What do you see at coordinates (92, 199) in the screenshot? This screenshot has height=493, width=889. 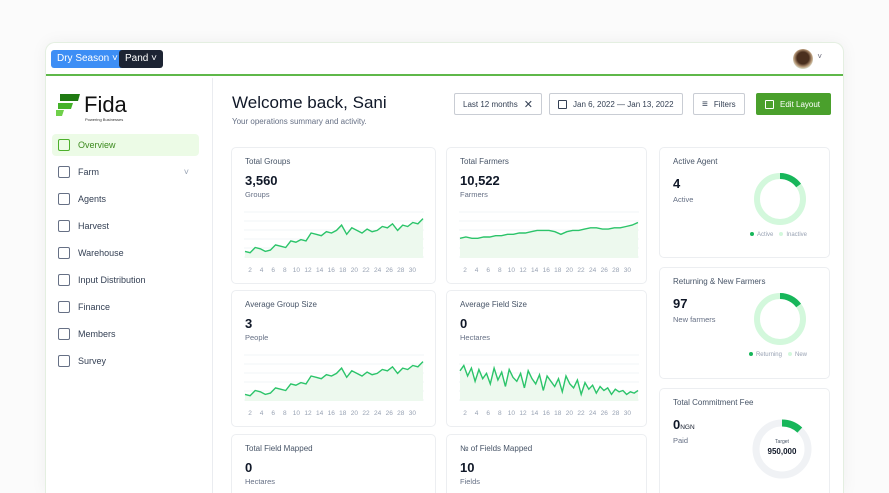 I see `sidebar-item-label: Agents` at bounding box center [92, 199].